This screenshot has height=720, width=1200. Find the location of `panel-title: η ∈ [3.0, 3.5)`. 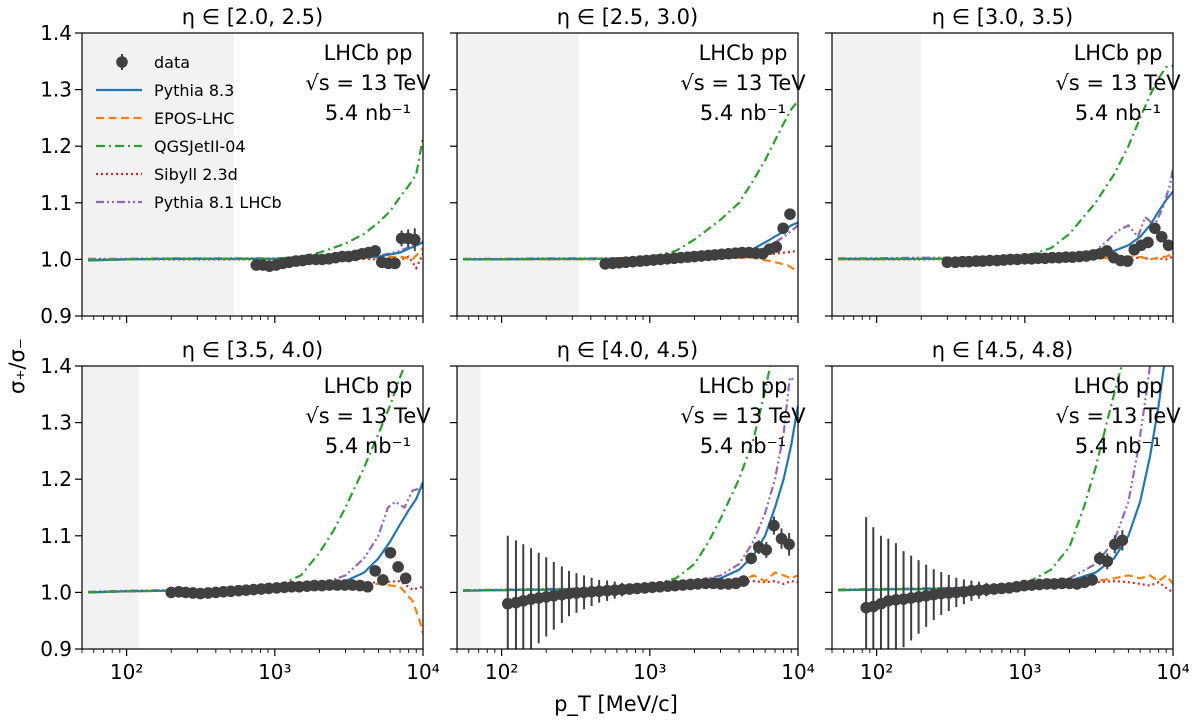

panel-title: η ∈ [3.0, 3.5) is located at coordinates (1002, 17).